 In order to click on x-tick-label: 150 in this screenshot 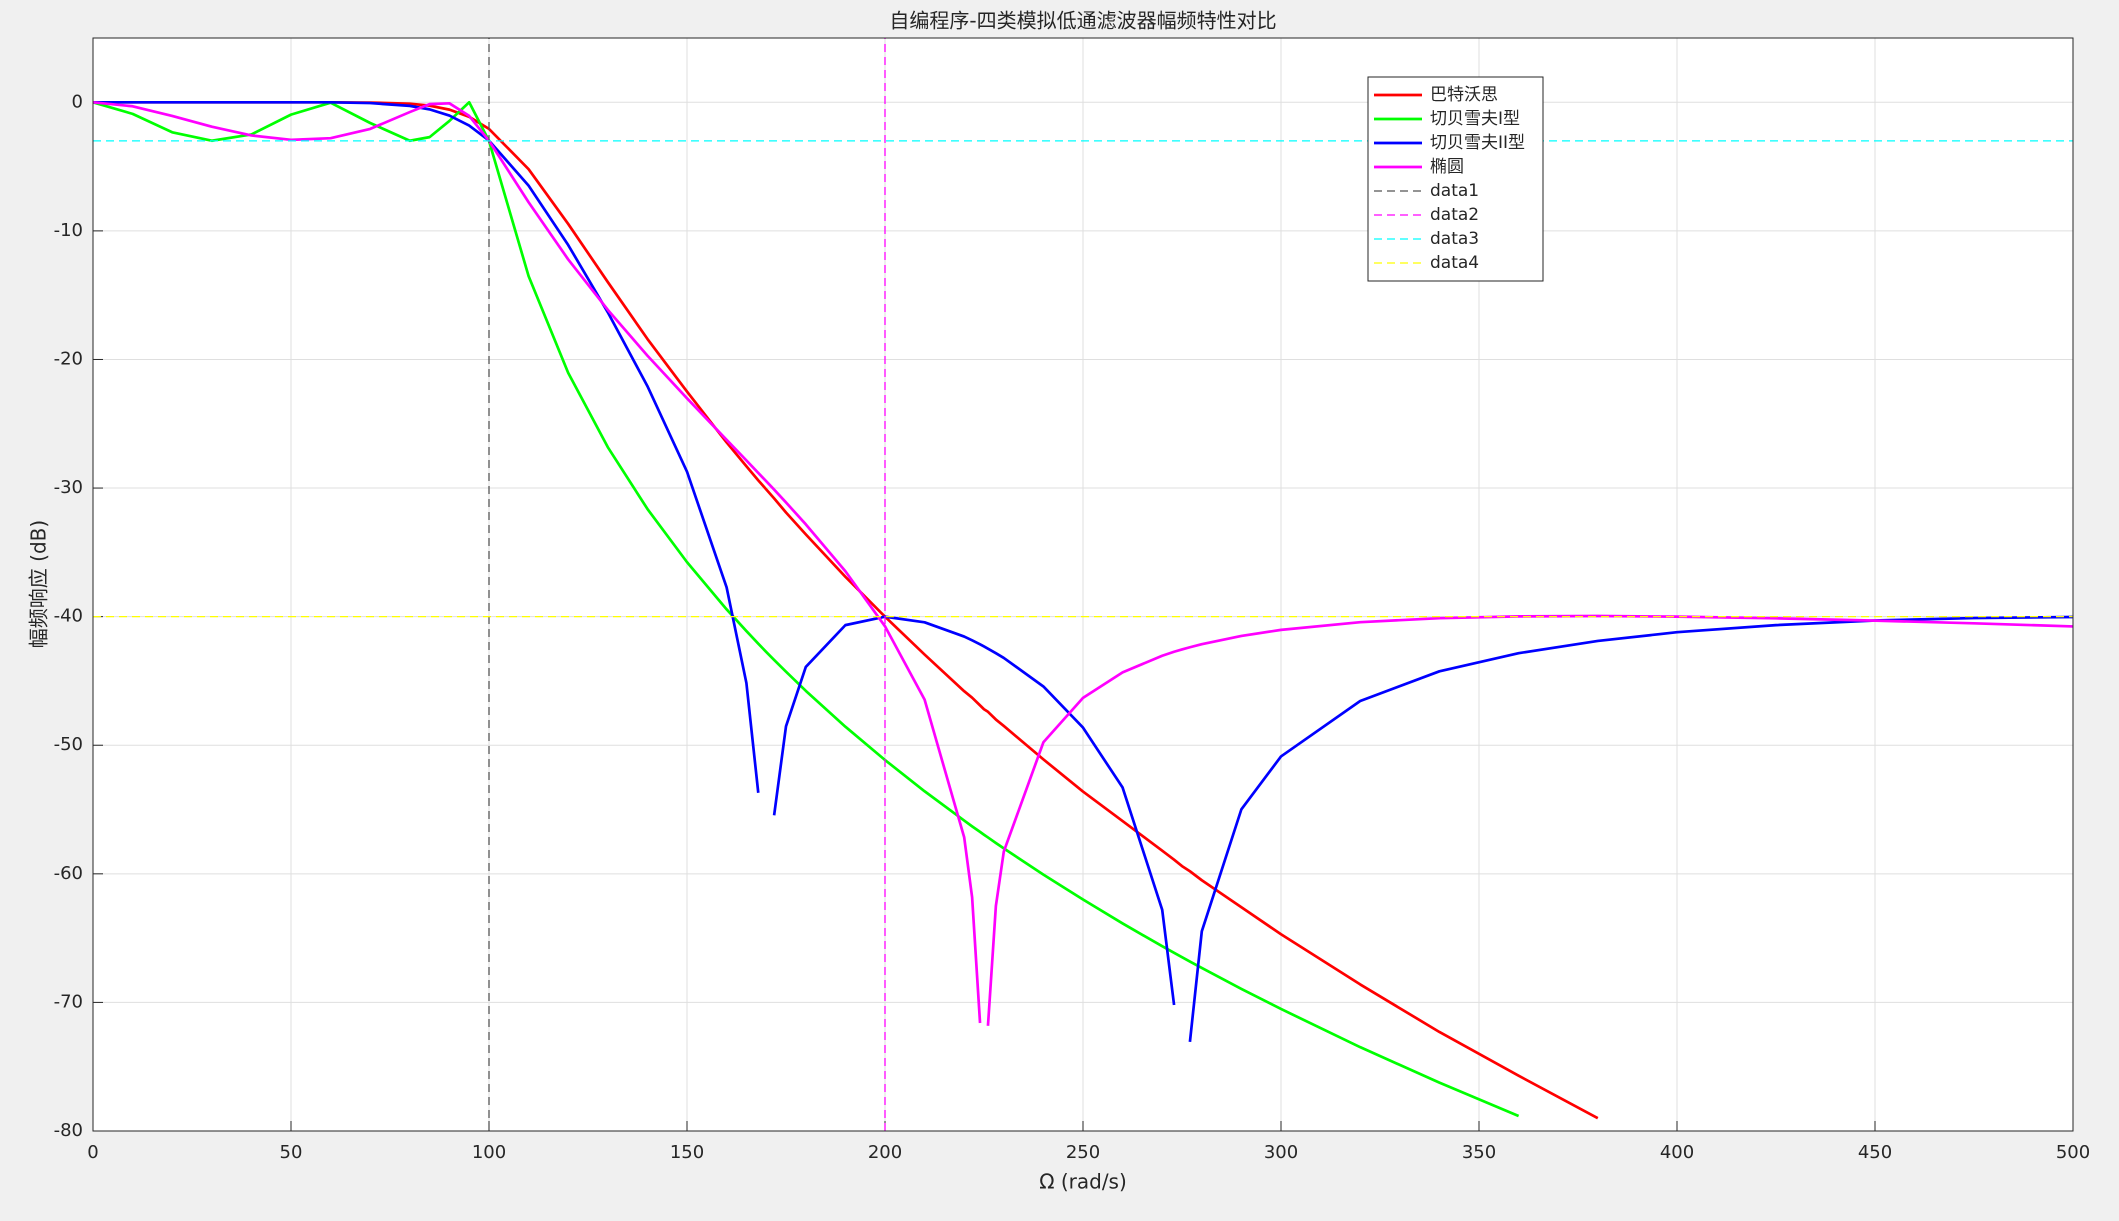, I will do `click(687, 1152)`.